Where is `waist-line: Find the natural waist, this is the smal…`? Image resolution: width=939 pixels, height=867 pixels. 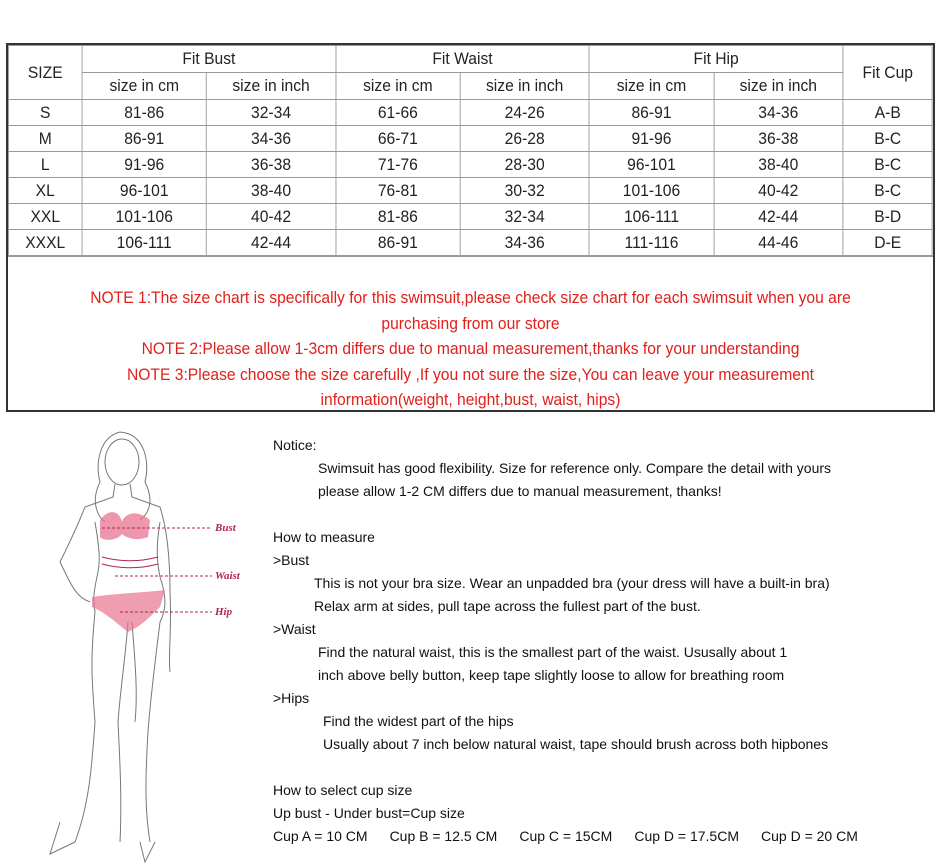
waist-line: Find the natural waist, this is the smal… is located at coordinates (553, 652).